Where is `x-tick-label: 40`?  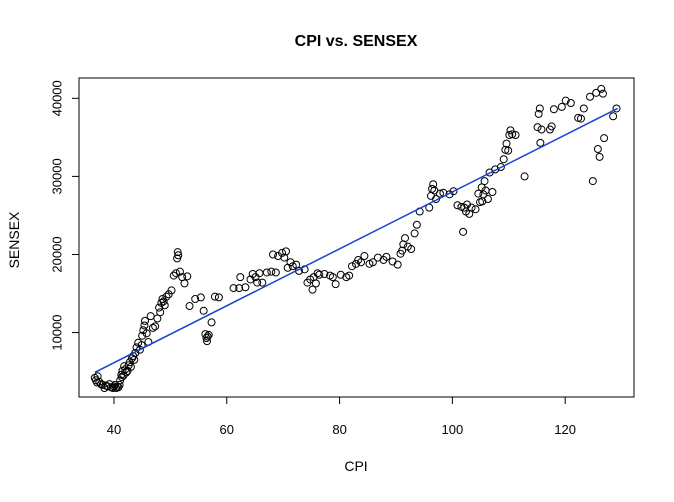 x-tick-label: 40 is located at coordinates (114, 429).